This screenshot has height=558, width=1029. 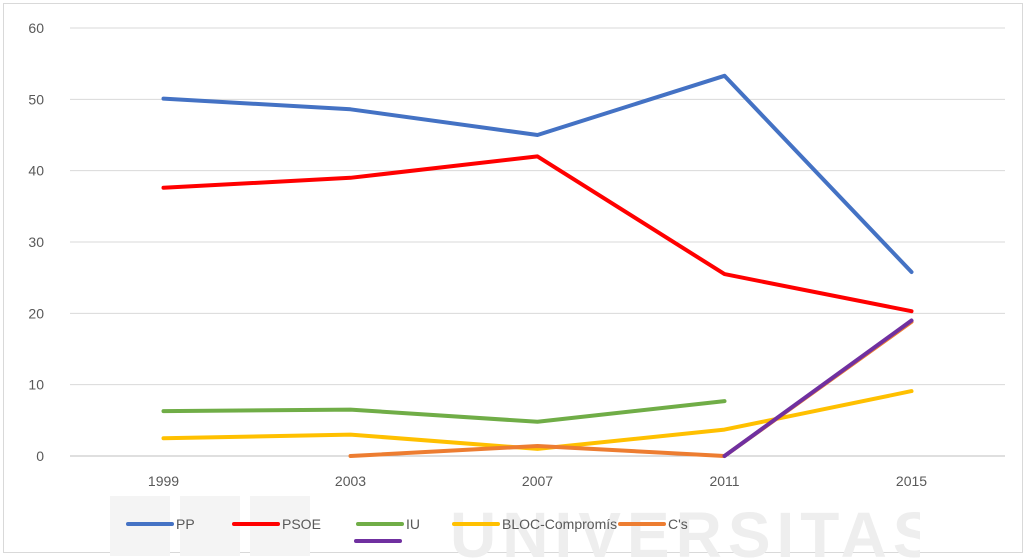 I want to click on legend: PP PSOE IU BLOC-Compromís C's, so click(x=407, y=529).